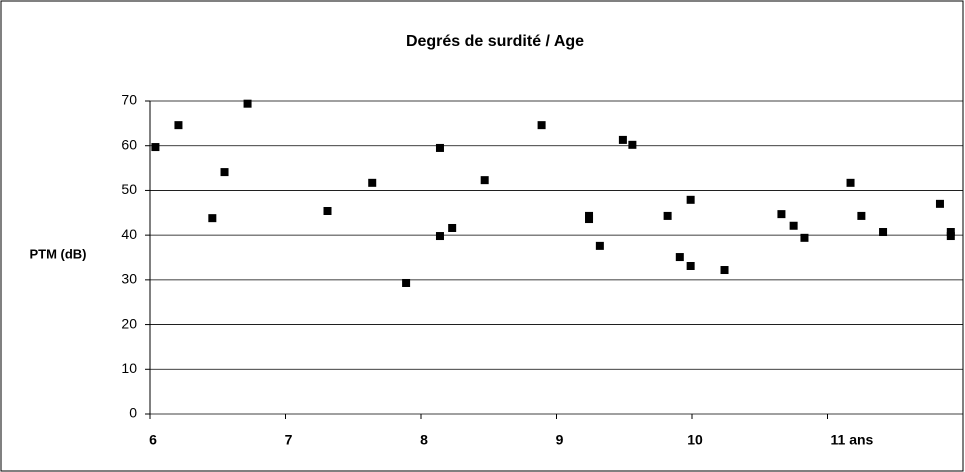 Image resolution: width=965 pixels, height=472 pixels. I want to click on y-tick-label: 30, so click(129, 279).